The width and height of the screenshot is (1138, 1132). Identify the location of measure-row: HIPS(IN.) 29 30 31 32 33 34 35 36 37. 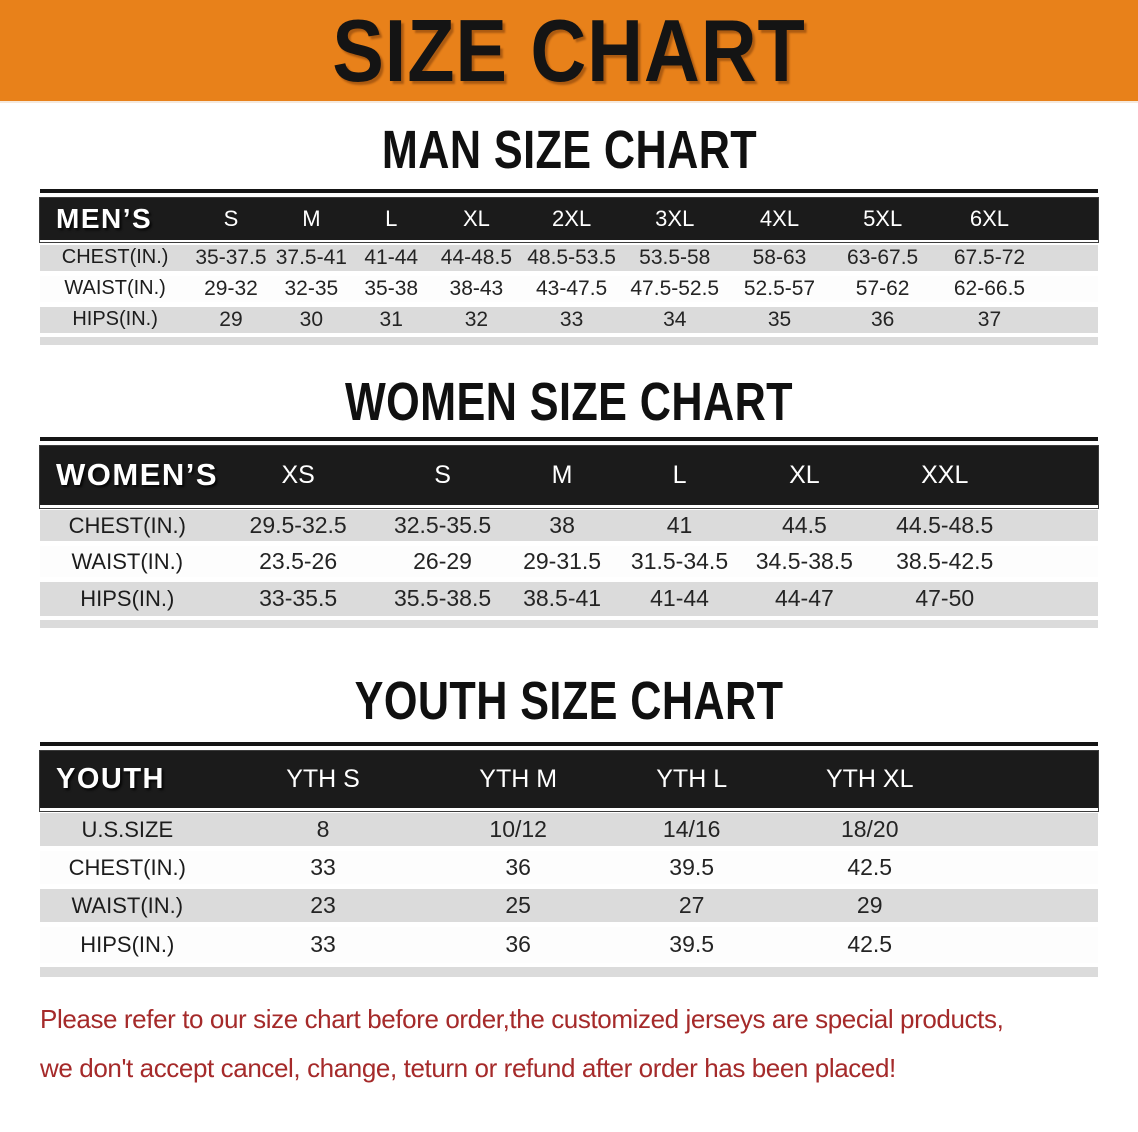
(569, 317).